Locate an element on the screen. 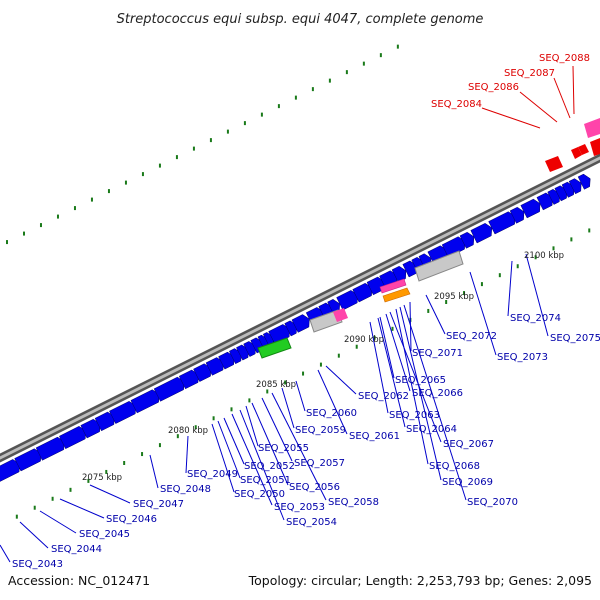 The width and height of the screenshot is (600, 600). gene-label: SEQ_2075 is located at coordinates (575, 338).